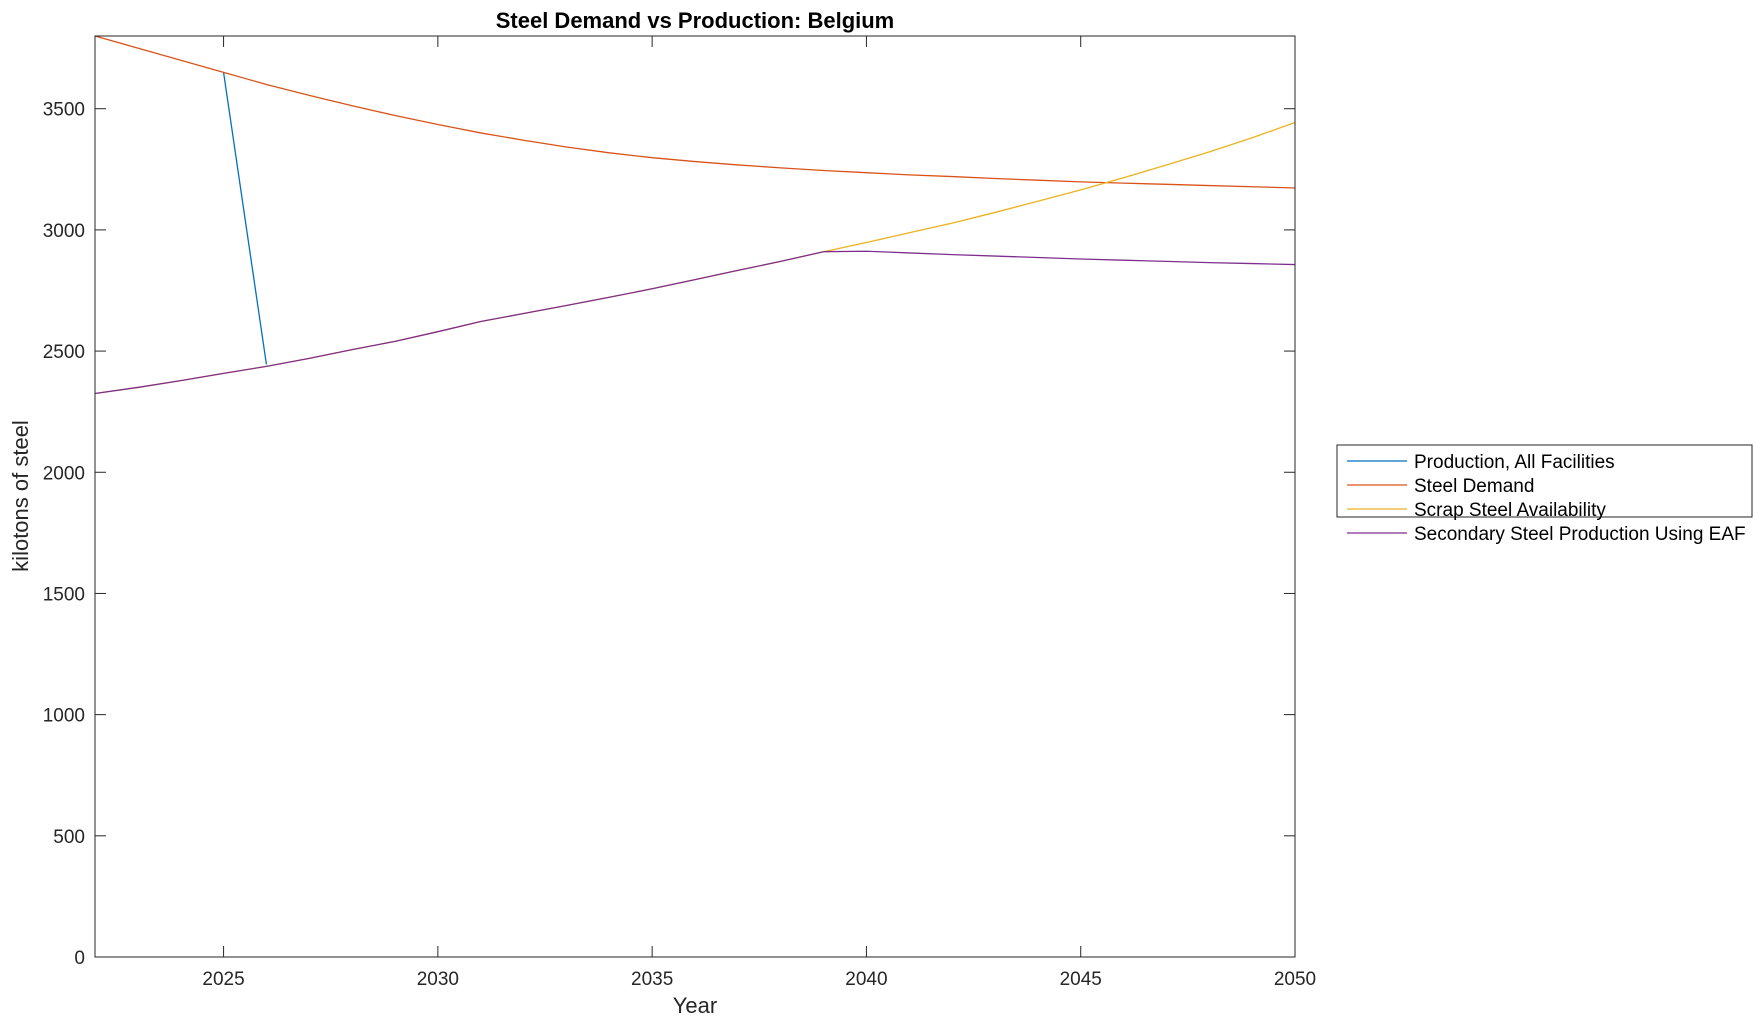 Image resolution: width=1756 pixels, height=1021 pixels. Describe the element at coordinates (64, 231) in the screenshot. I see `y-tick-label: 3000` at that location.